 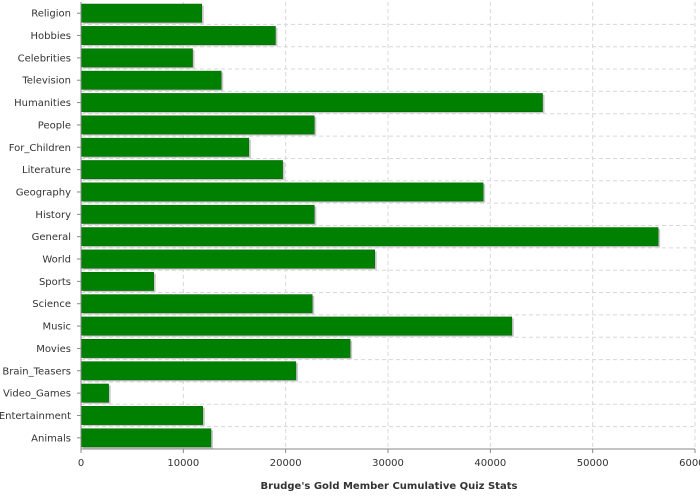 I want to click on x-tick-label: 0, so click(x=81, y=463).